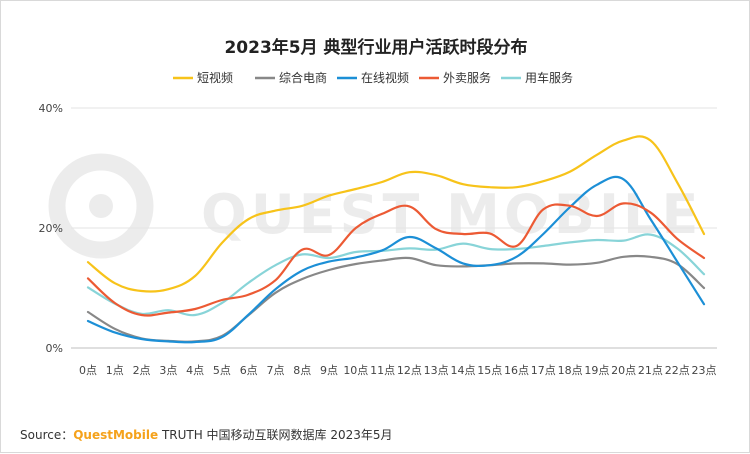 Image resolution: width=750 pixels, height=454 pixels. I want to click on watermark-text: QUEST MOBILE, so click(451, 214).